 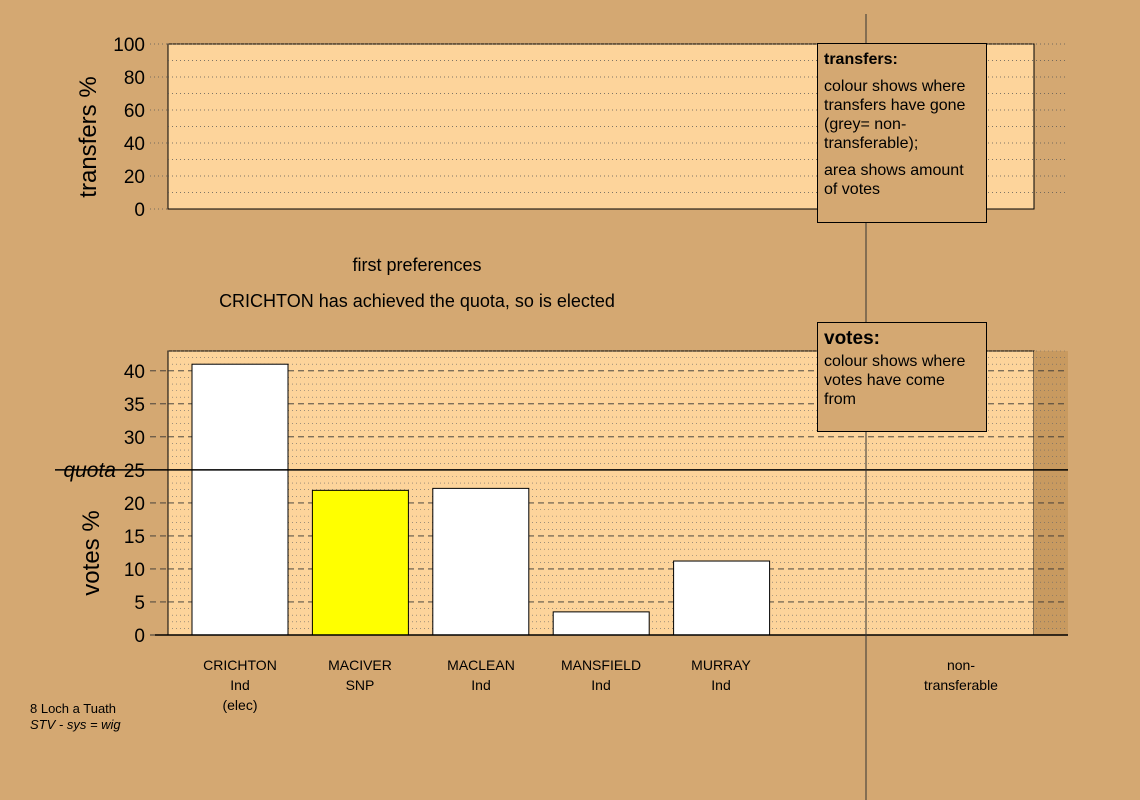 I want to click on transfers-tick-label: 60, so click(x=134, y=111).